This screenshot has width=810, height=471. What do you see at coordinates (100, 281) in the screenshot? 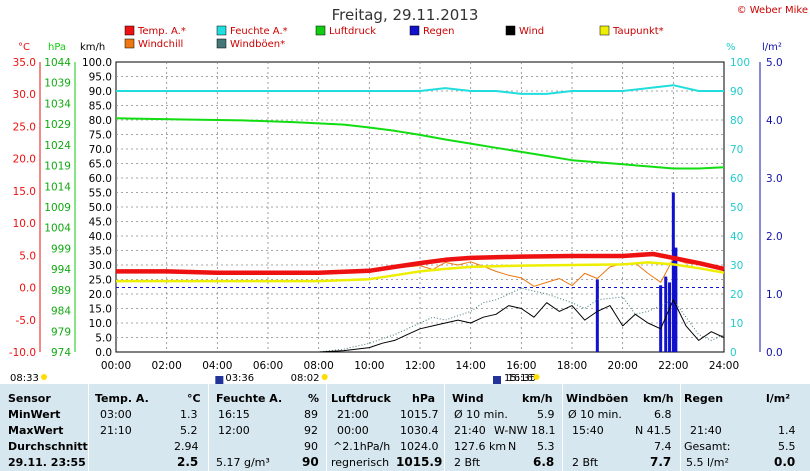
I see `wind-tick-label: 25.0` at bounding box center [100, 281].